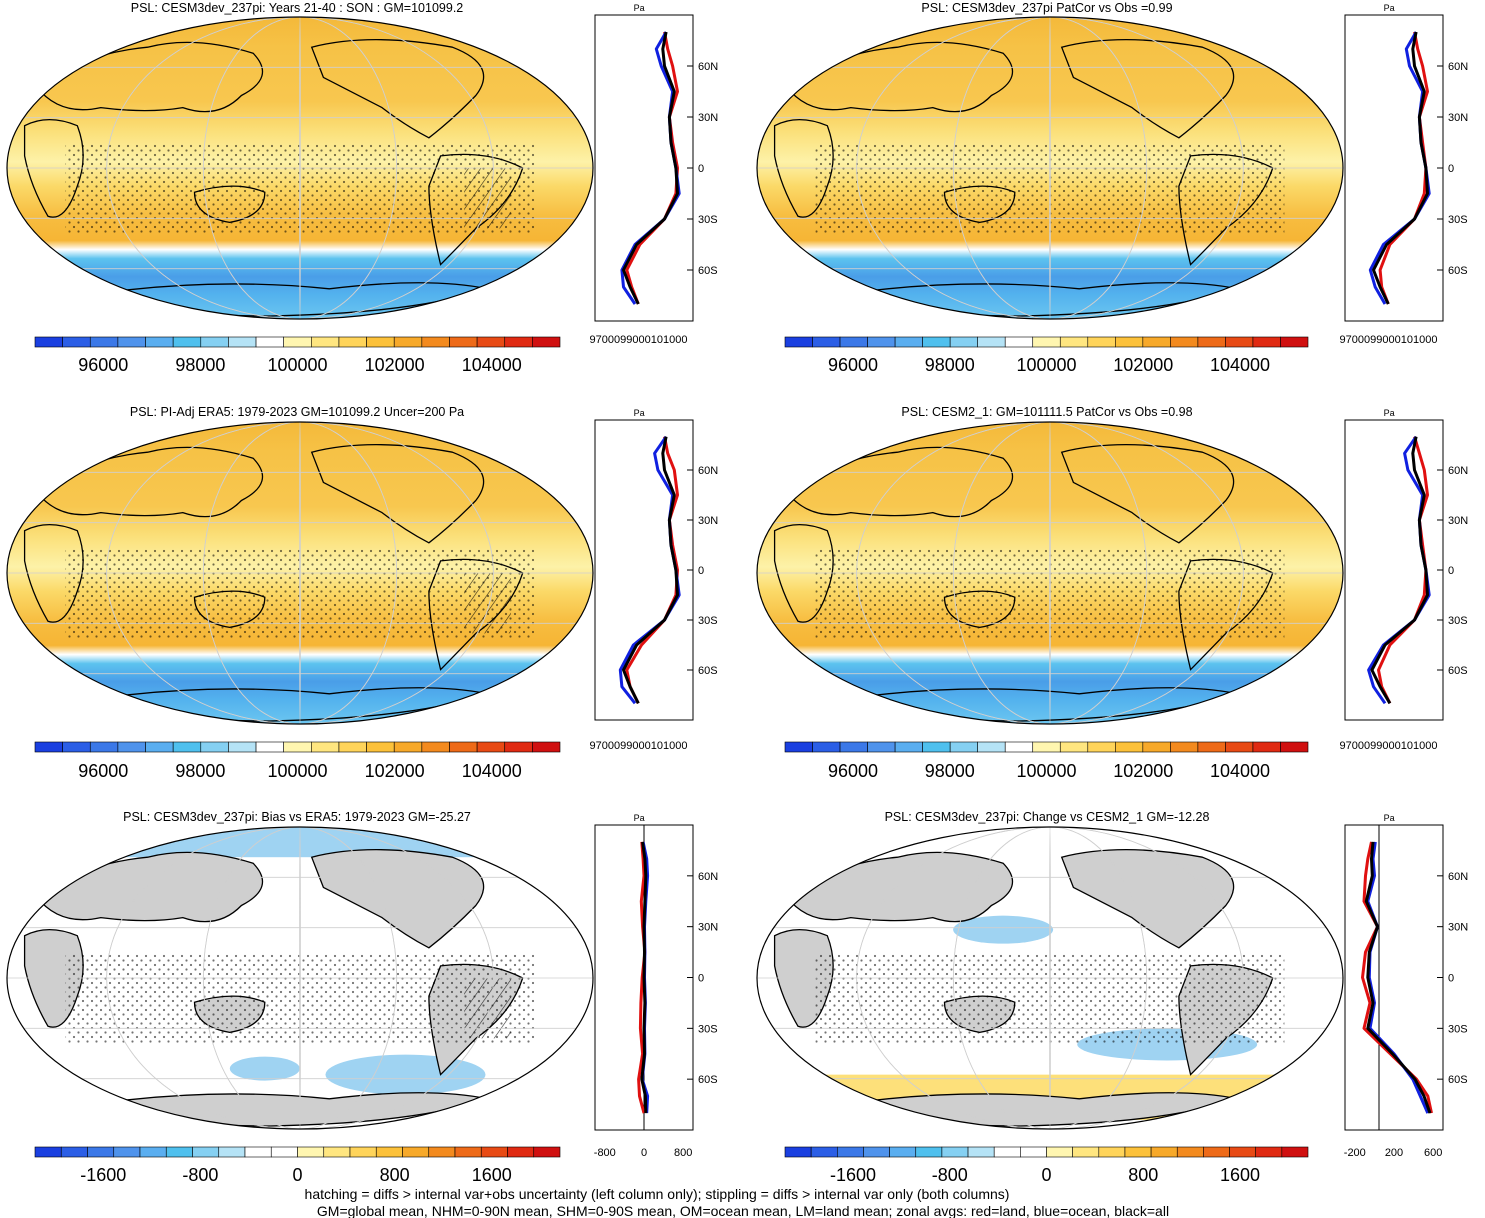 This screenshot has width=1485, height=1218. Describe the element at coordinates (605, 1153) in the screenshot. I see `profile-x-tick-label: -800` at that location.